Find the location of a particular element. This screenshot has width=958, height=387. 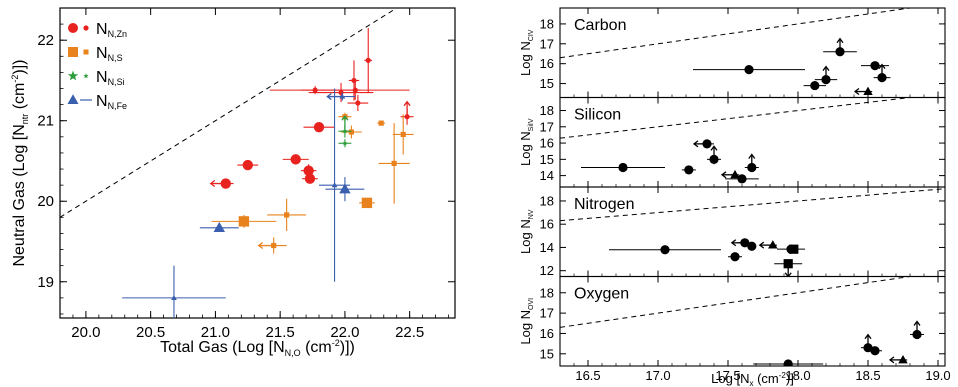

x-tick-label: 18.5 is located at coordinates (867, 375).